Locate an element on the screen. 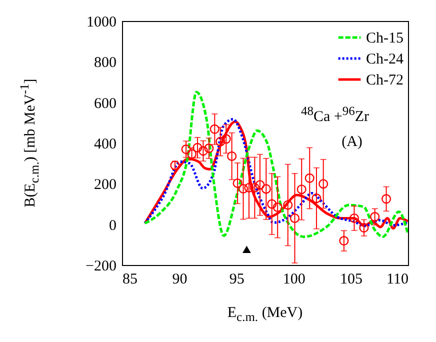 Image resolution: width=436 pixels, height=342 pixels. y-tick-label: −200 is located at coordinates (101, 266).